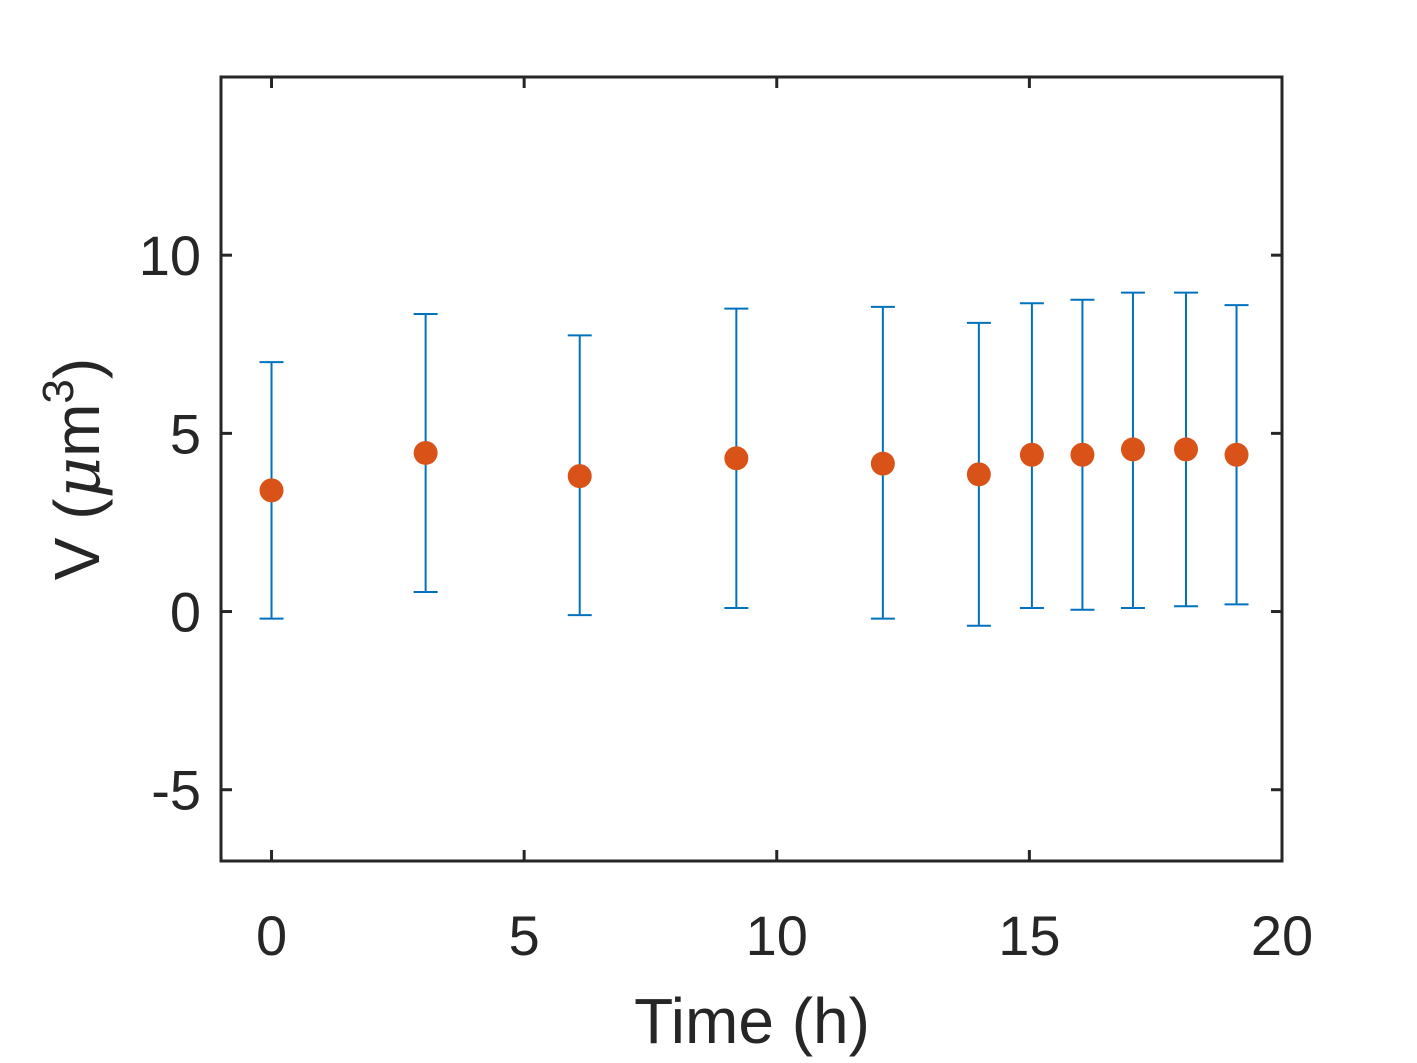  What do you see at coordinates (185, 612) in the screenshot?
I see `y-tick-label: 0` at bounding box center [185, 612].